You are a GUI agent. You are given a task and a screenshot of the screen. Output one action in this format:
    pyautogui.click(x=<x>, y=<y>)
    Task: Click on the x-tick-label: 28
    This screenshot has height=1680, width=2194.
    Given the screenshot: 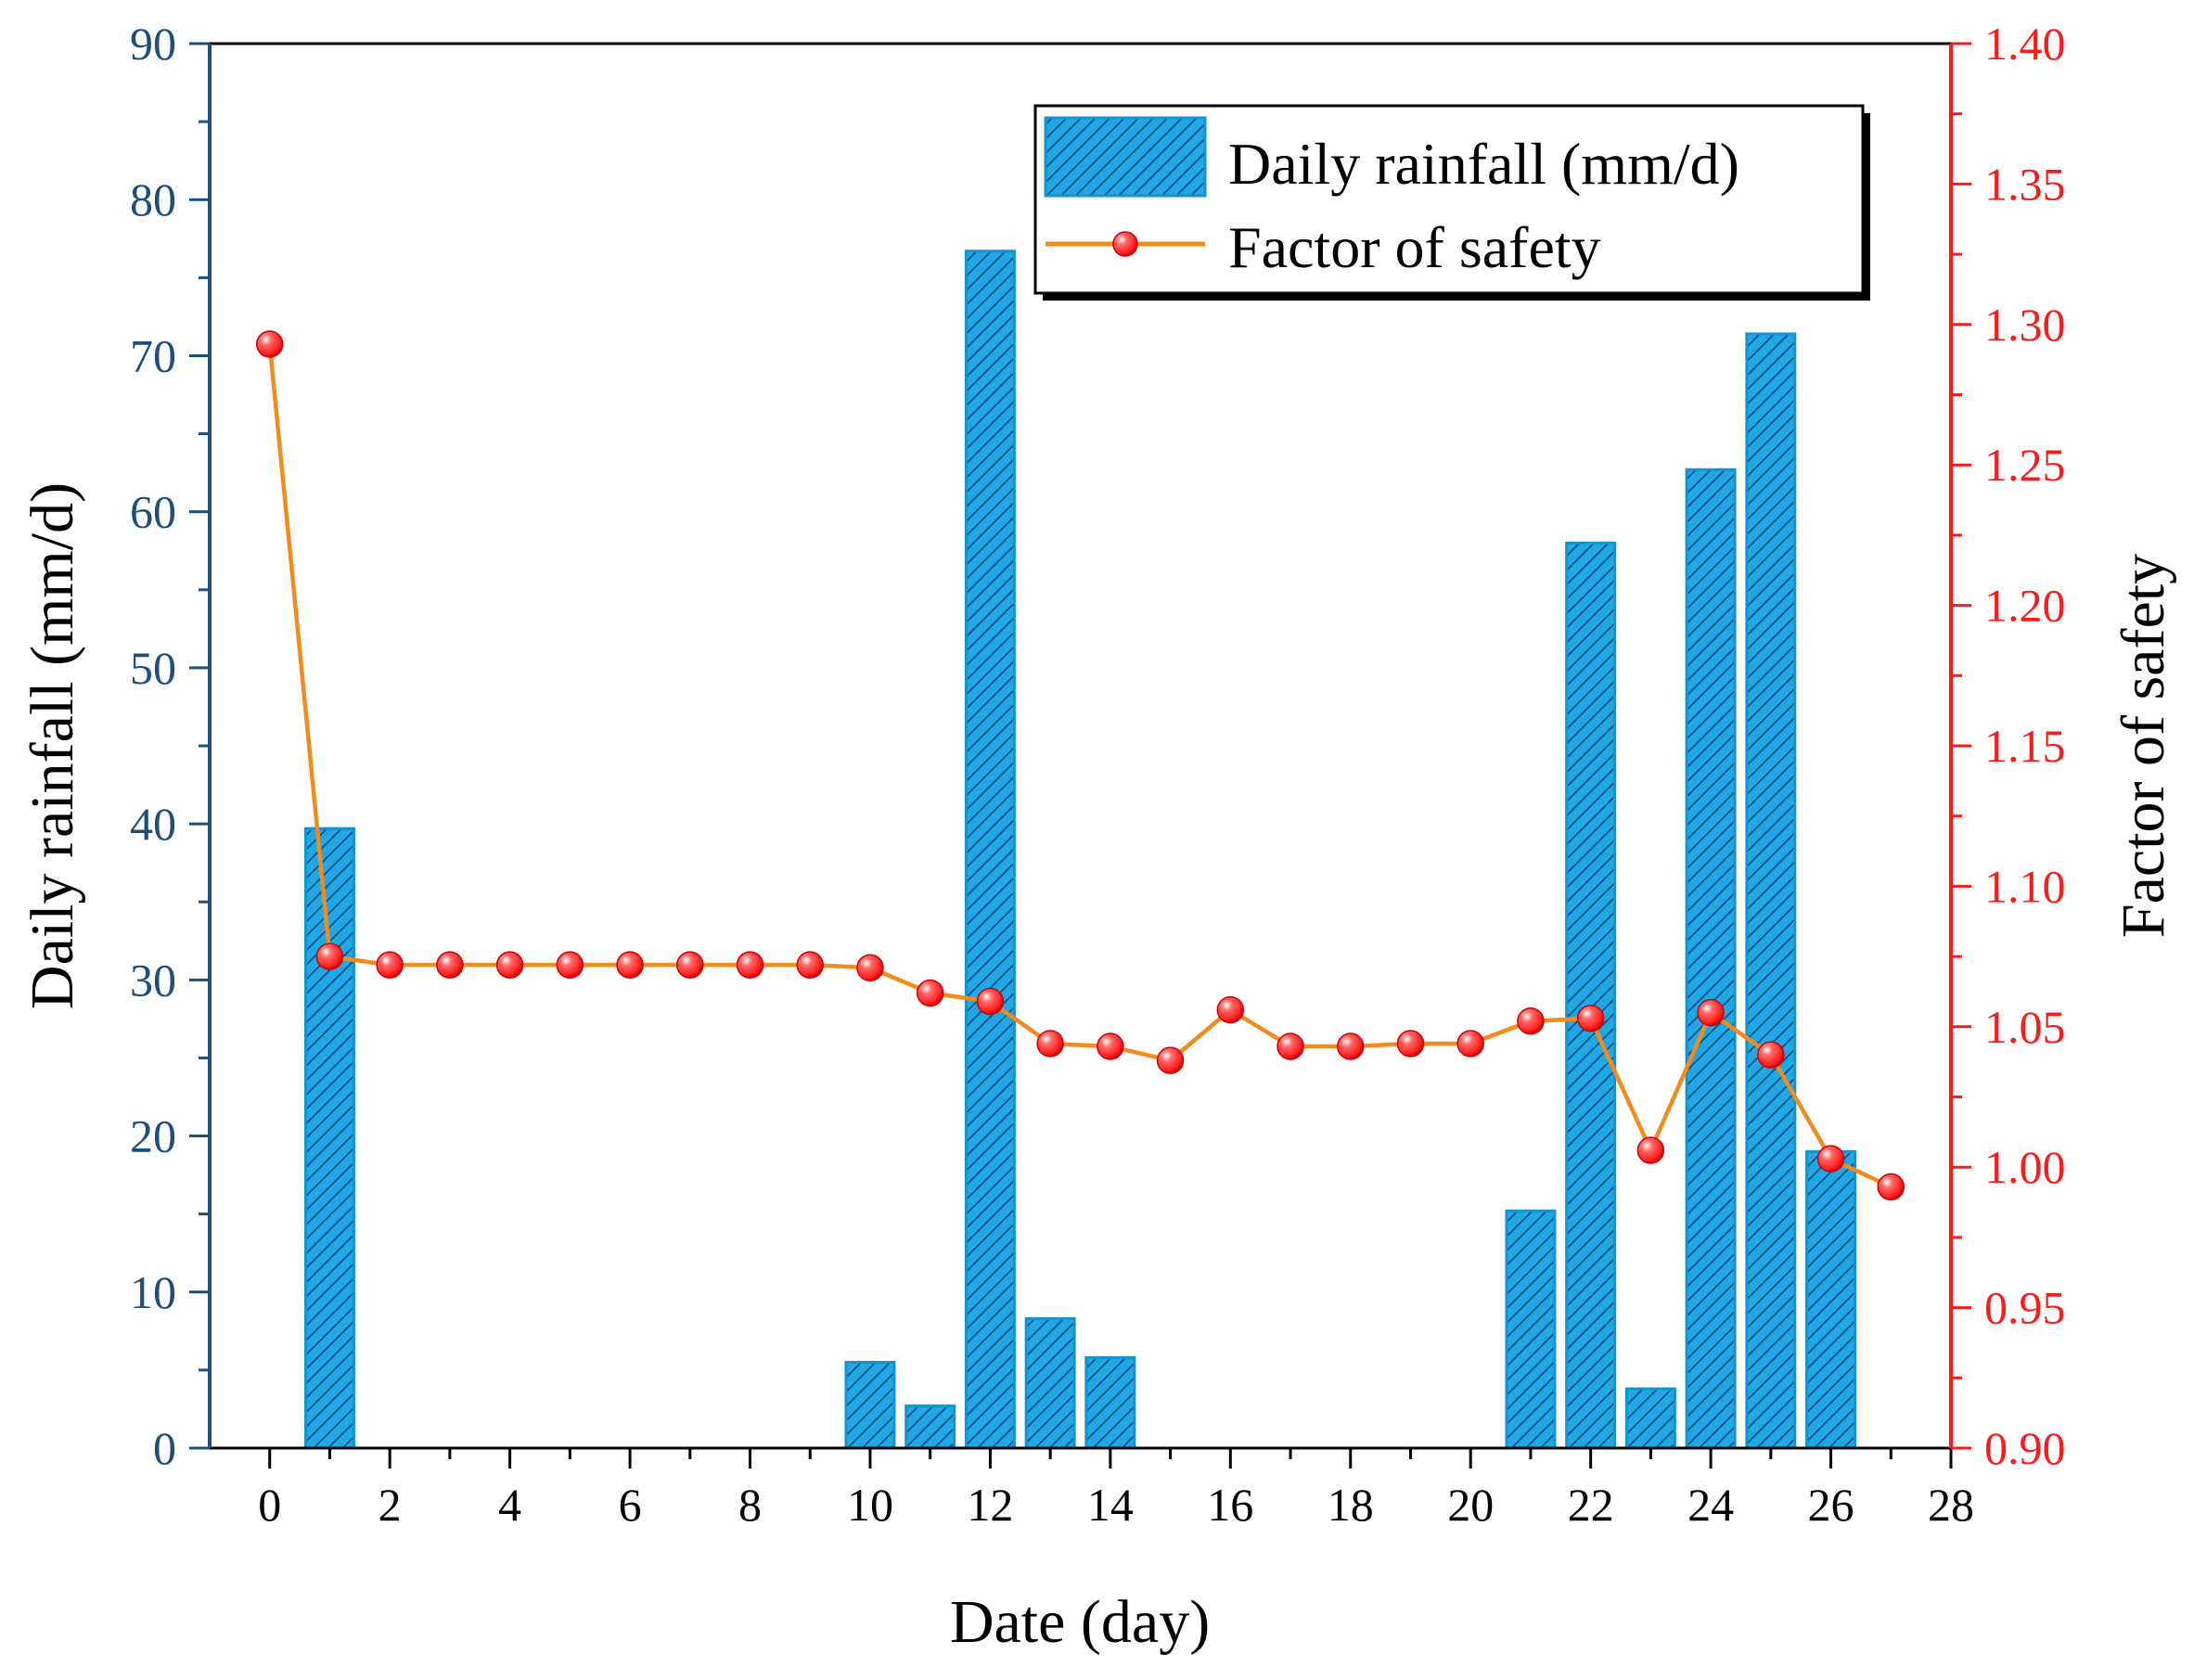 What is the action you would take?
    pyautogui.click(x=1951, y=1505)
    